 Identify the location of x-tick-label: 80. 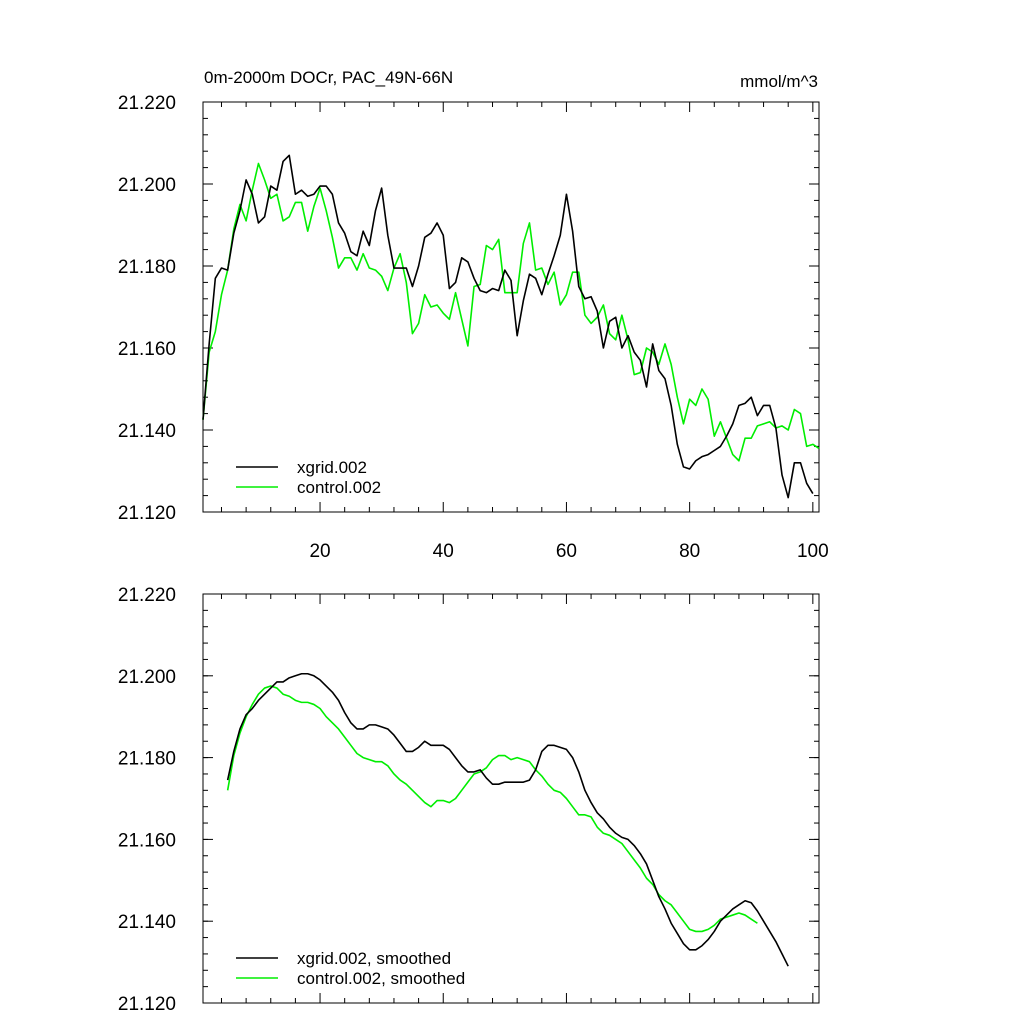
(689, 551).